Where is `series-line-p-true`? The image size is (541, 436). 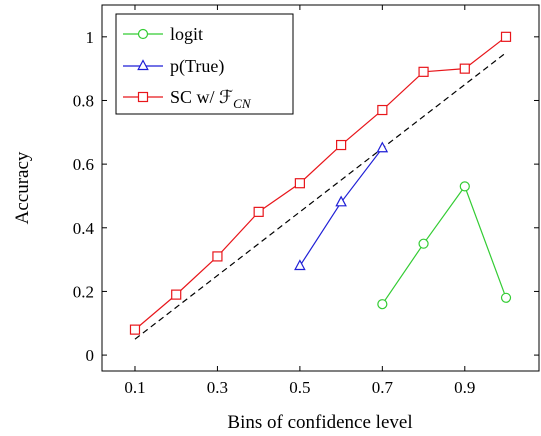
series-line-p-true is located at coordinates (341, 207).